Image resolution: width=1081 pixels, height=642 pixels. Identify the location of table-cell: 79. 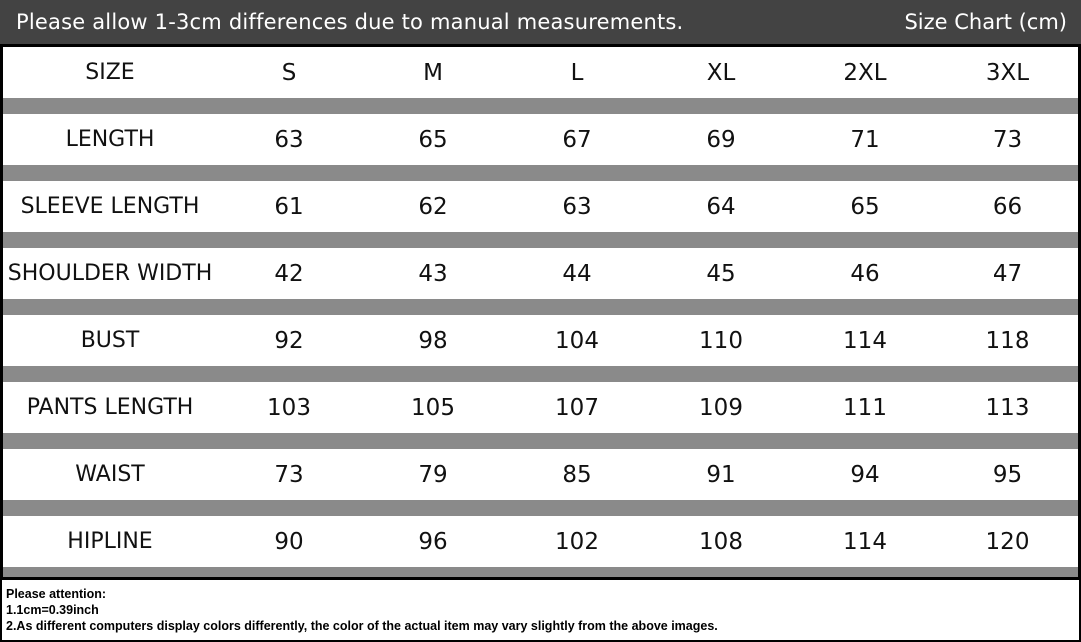
(433, 474).